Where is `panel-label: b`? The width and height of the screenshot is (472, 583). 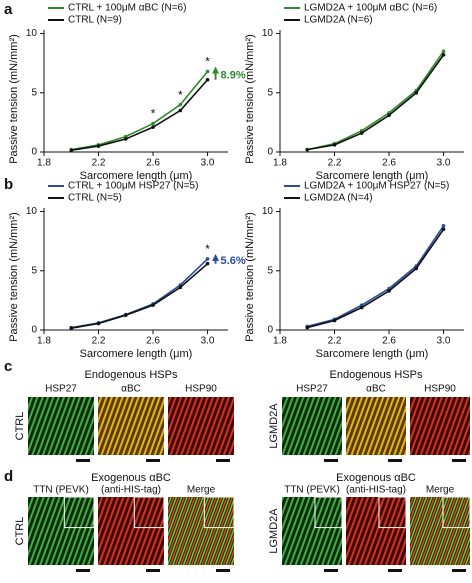 panel-label: b is located at coordinates (8, 184).